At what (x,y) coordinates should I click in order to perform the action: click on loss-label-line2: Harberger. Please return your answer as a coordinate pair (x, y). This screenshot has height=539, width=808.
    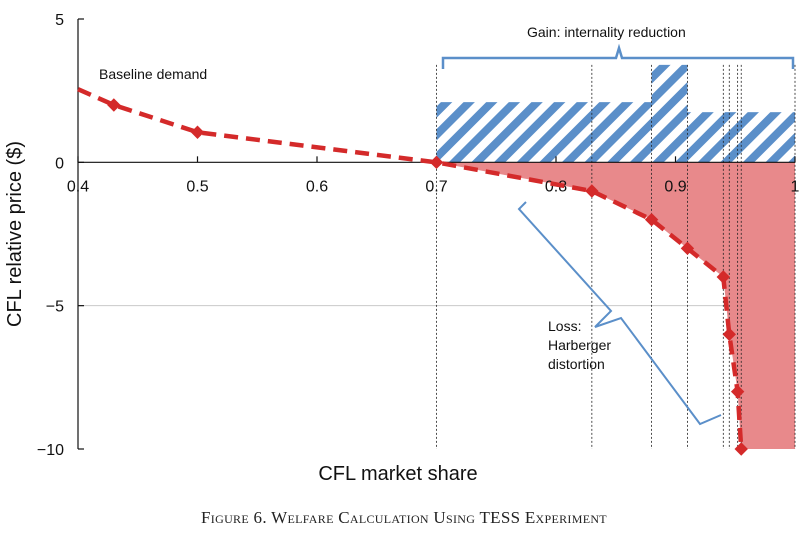
    Looking at the image, I should click on (579, 345).